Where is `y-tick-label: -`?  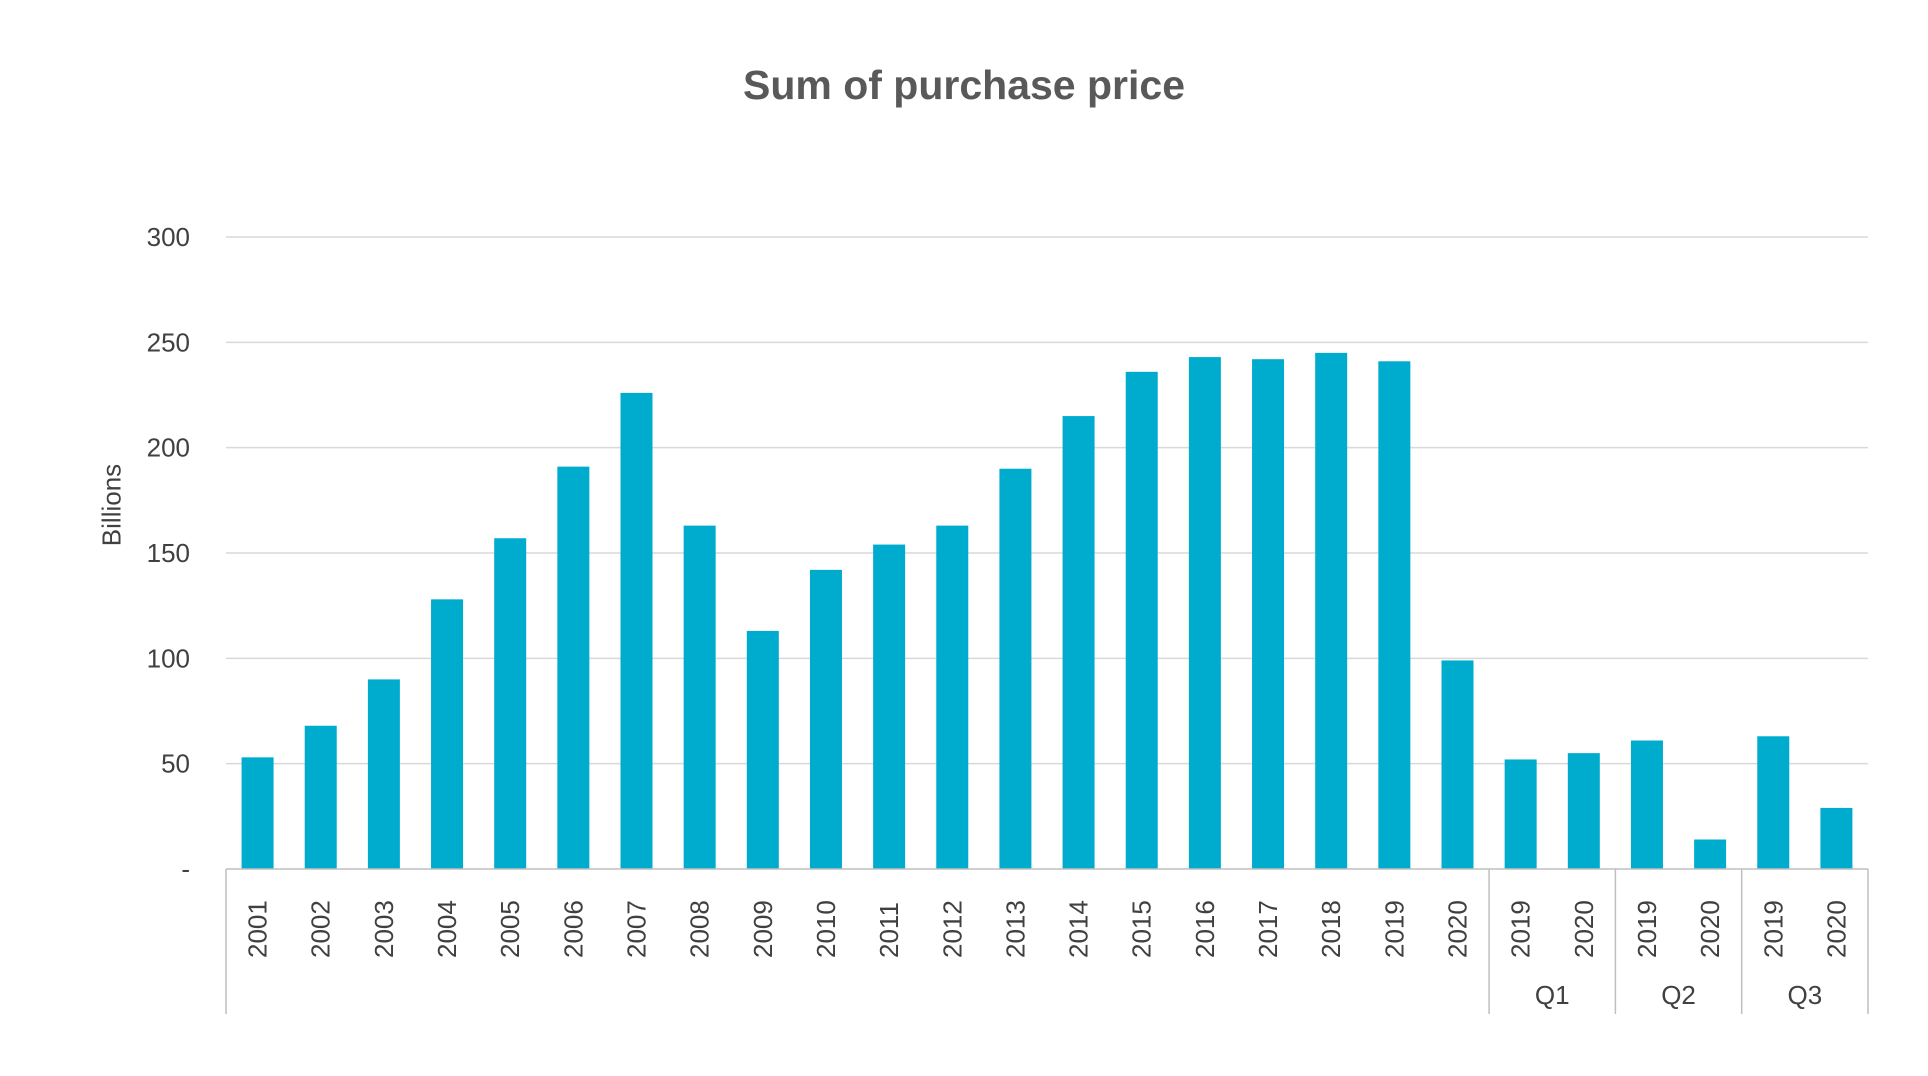 y-tick-label: - is located at coordinates (185, 869).